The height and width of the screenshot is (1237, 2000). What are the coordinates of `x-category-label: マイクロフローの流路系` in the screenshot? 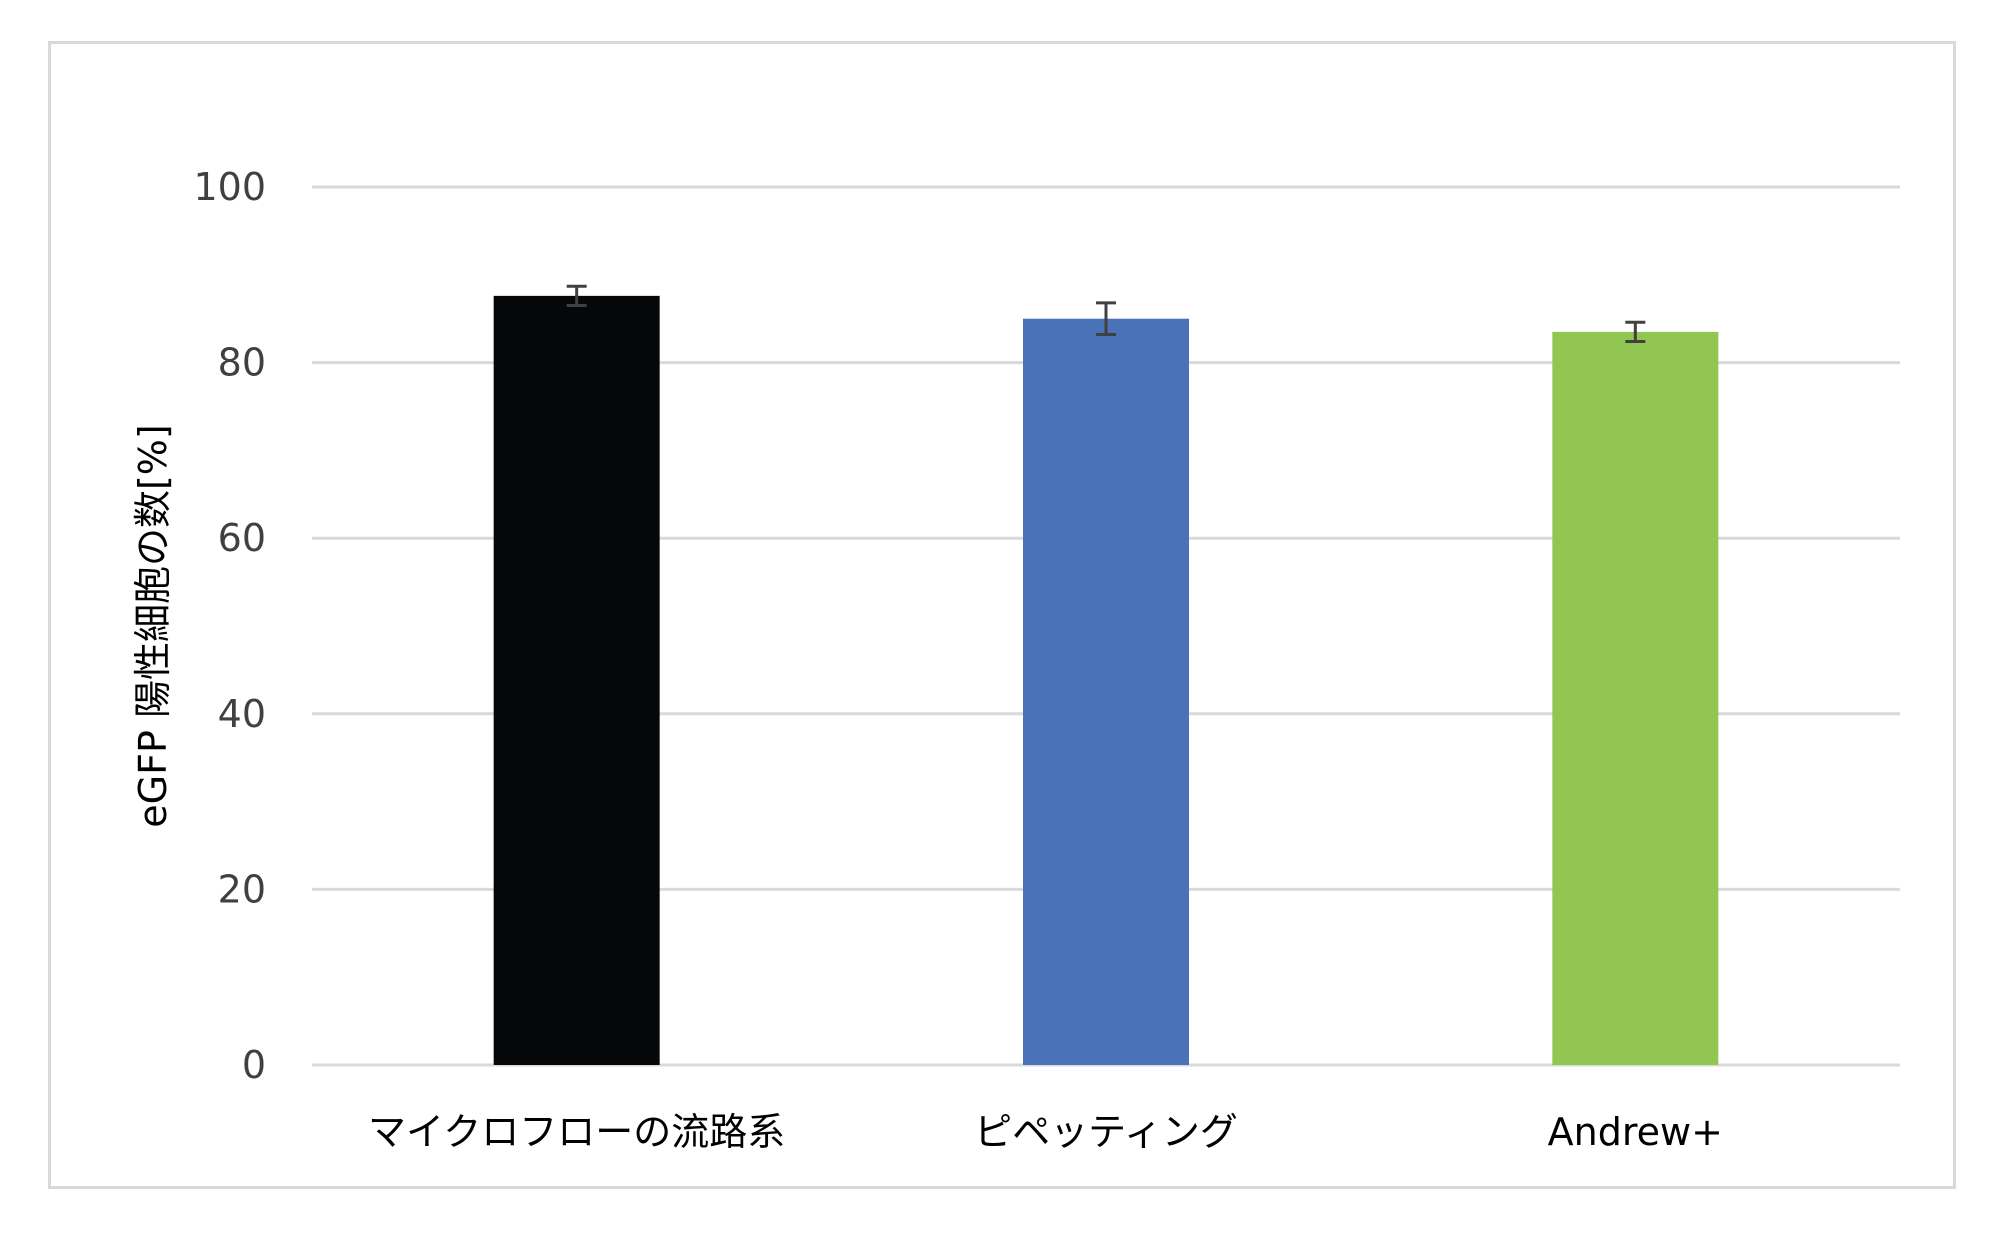 It's located at (576, 1132).